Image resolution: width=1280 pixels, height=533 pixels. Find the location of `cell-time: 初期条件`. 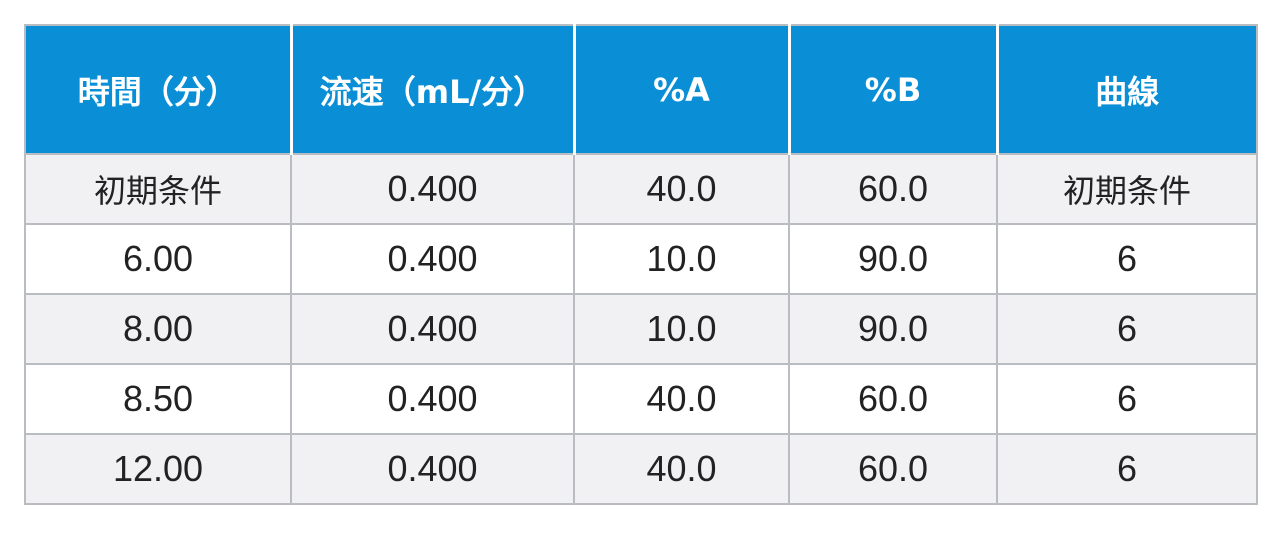

cell-time: 初期条件 is located at coordinates (158, 189).